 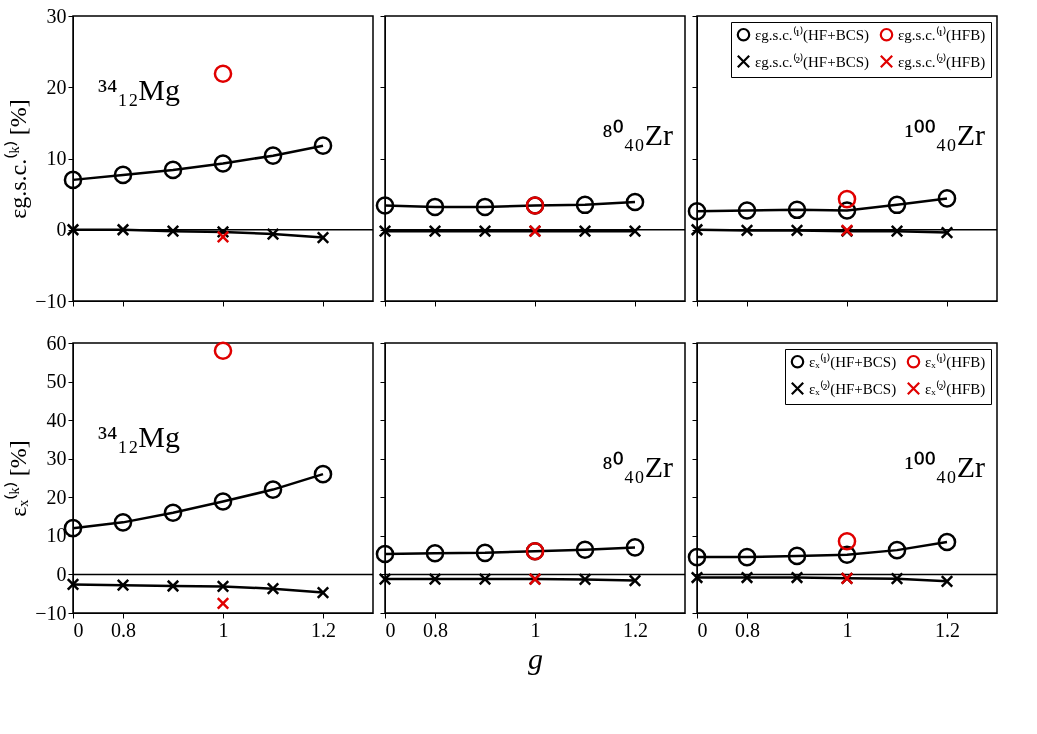 What do you see at coordinates (955, 361) in the screenshot?
I see `legend-label: εₓ⁽¹⁾(HFB)` at bounding box center [955, 361].